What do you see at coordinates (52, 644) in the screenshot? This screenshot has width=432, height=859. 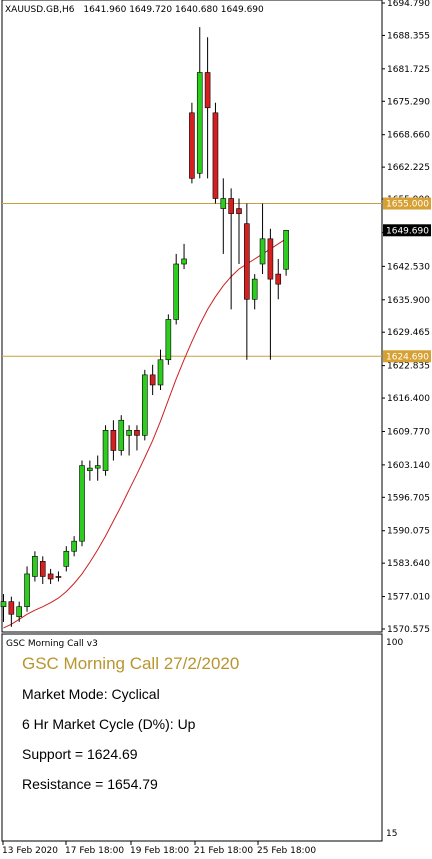 I see `indicator-window-label: GSC Morning Call v3` at bounding box center [52, 644].